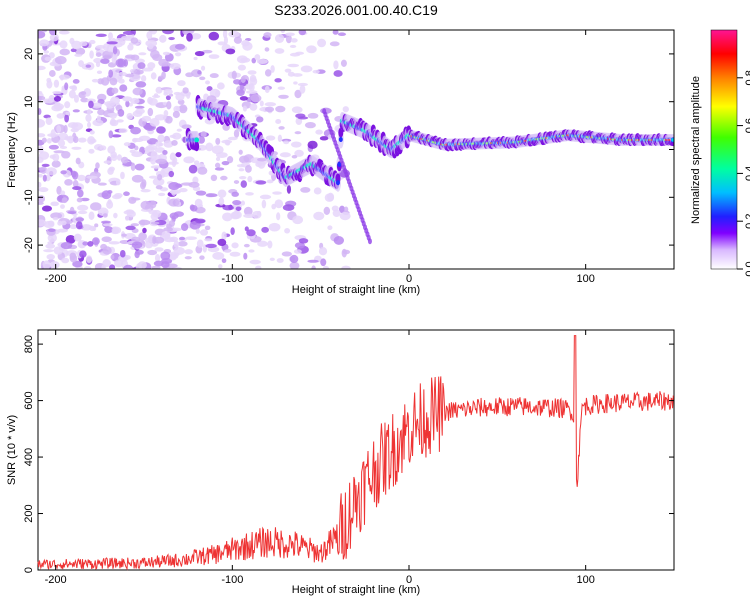 The image size is (750, 600). Describe the element at coordinates (56, 580) in the screenshot. I see `bottom-x-tick-label: -200` at that location.